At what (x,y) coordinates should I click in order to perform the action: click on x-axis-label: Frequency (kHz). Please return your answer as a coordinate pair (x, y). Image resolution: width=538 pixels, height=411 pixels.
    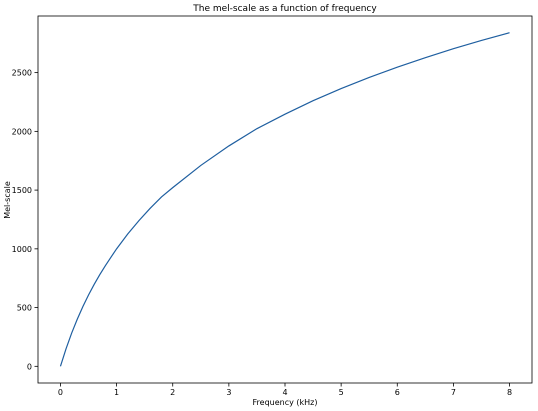
    Looking at the image, I should click on (285, 402).